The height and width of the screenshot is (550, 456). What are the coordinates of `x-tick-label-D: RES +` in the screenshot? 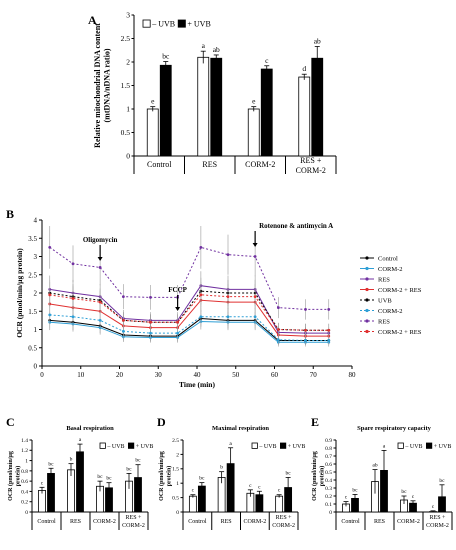 It's located at (284, 518).